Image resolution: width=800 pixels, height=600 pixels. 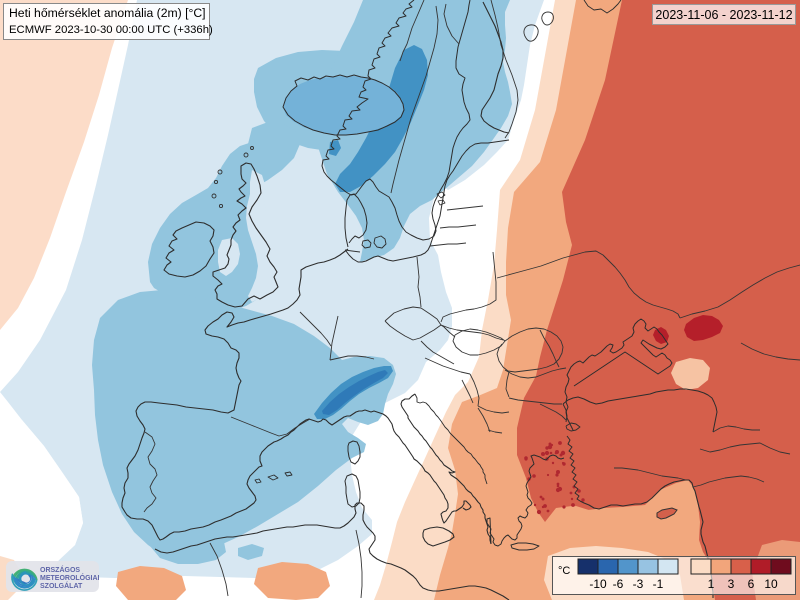 I want to click on svg-text: SZOLGÁLAT, so click(x=61, y=585).